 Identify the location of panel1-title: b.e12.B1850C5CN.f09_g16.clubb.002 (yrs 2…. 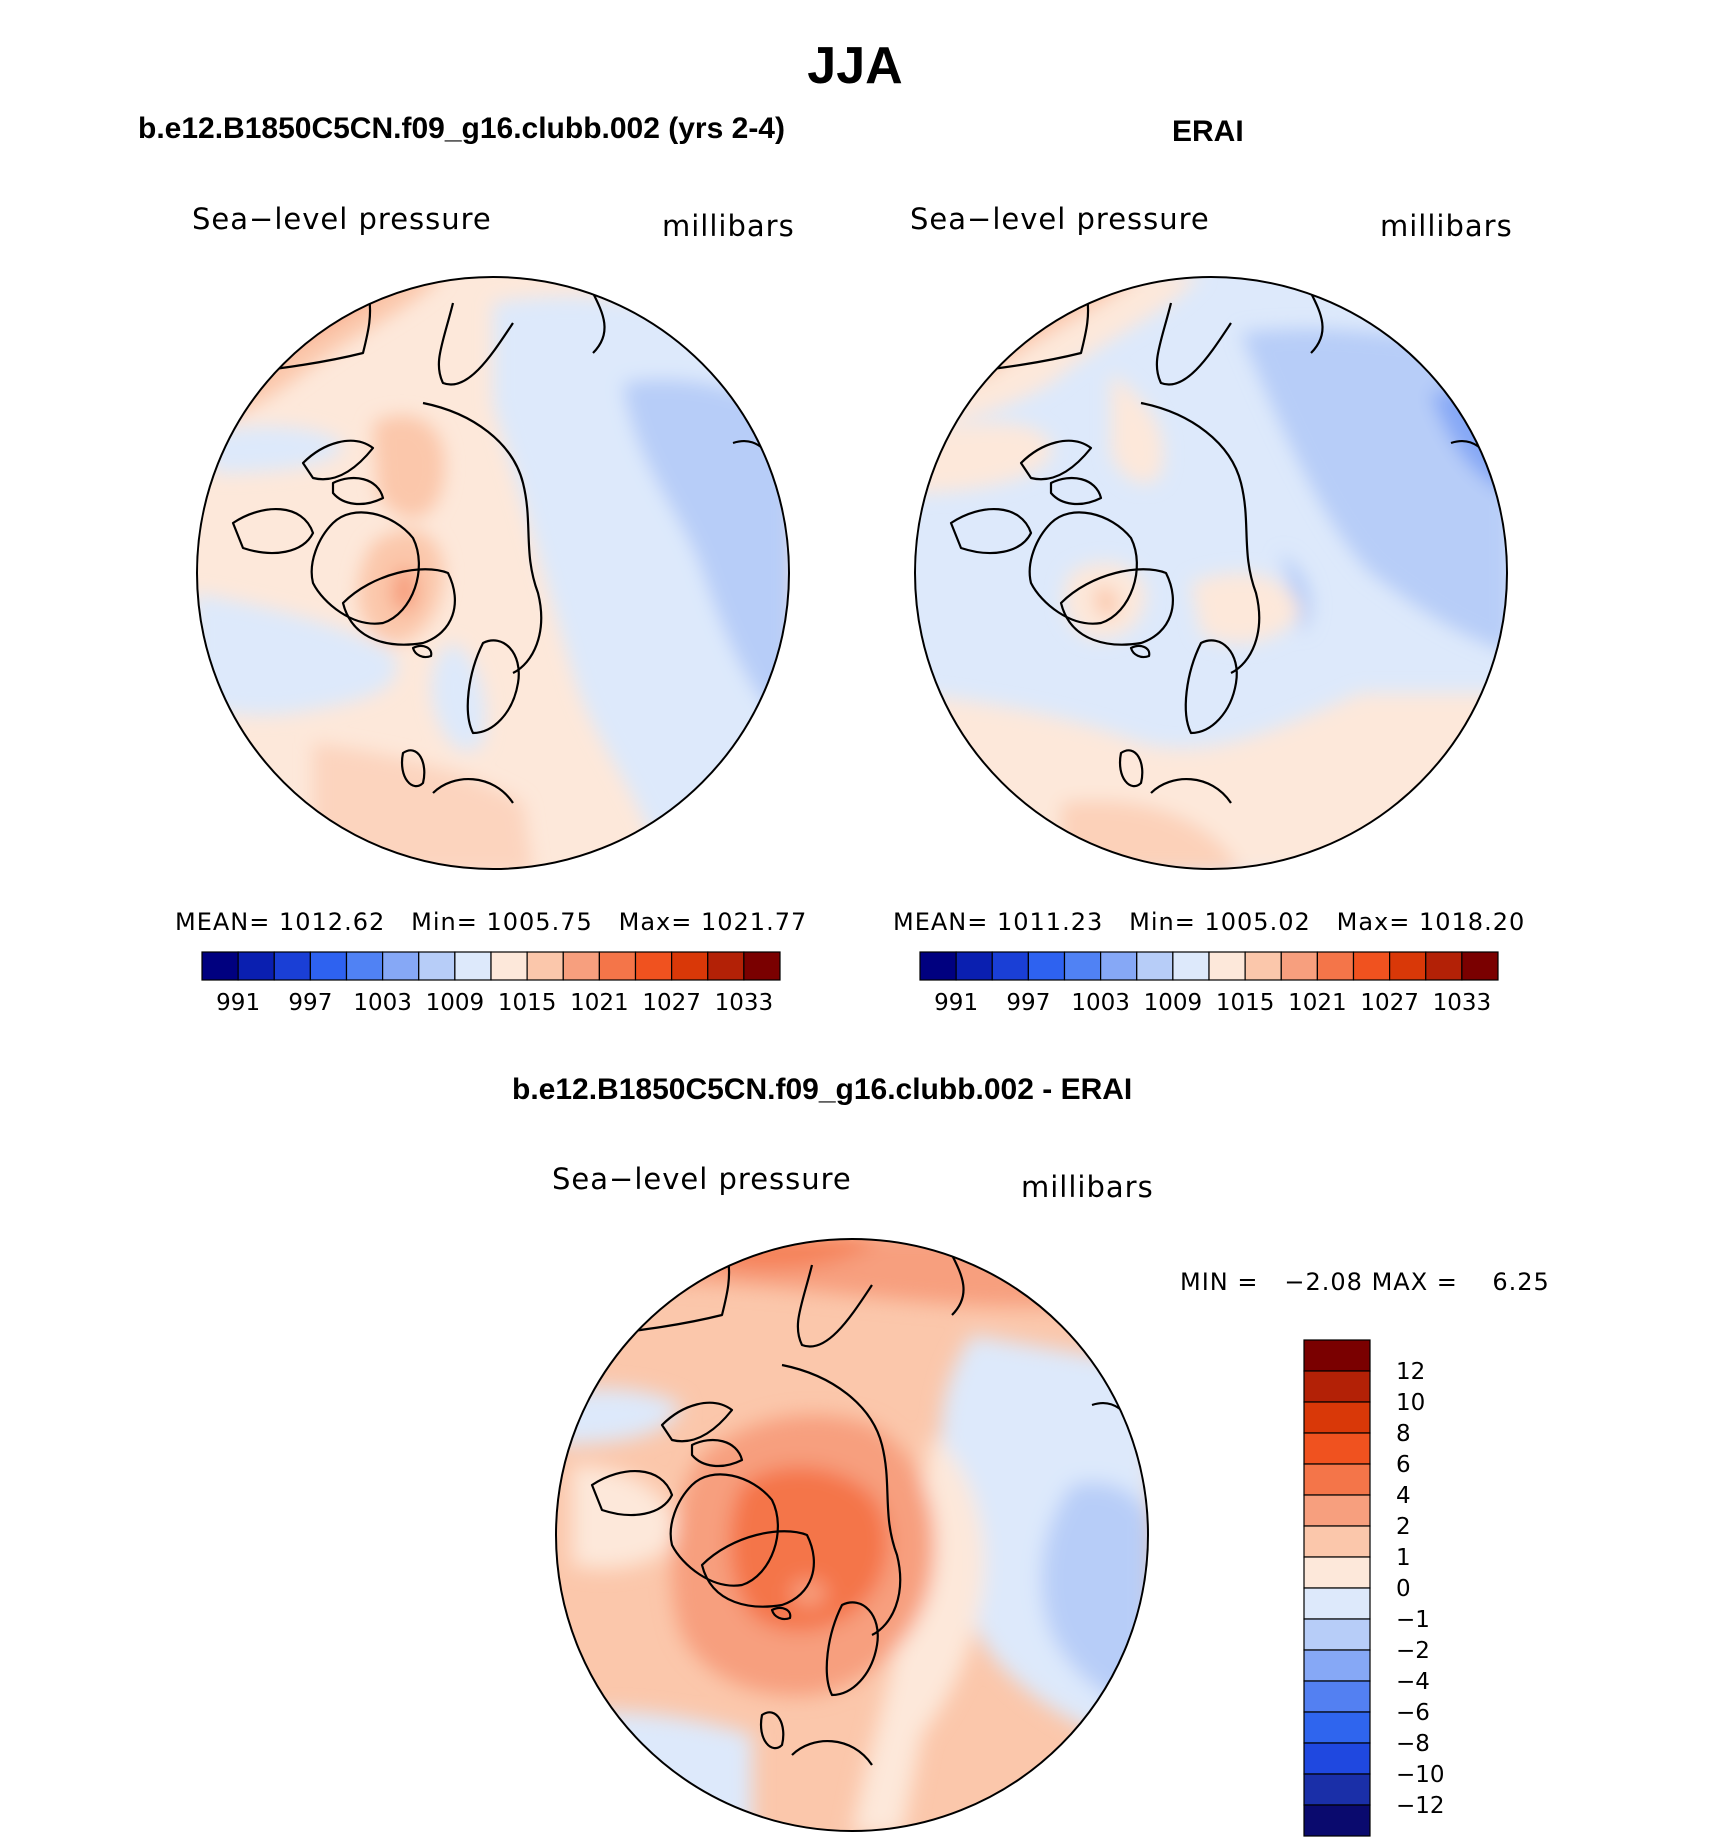
(461, 128).